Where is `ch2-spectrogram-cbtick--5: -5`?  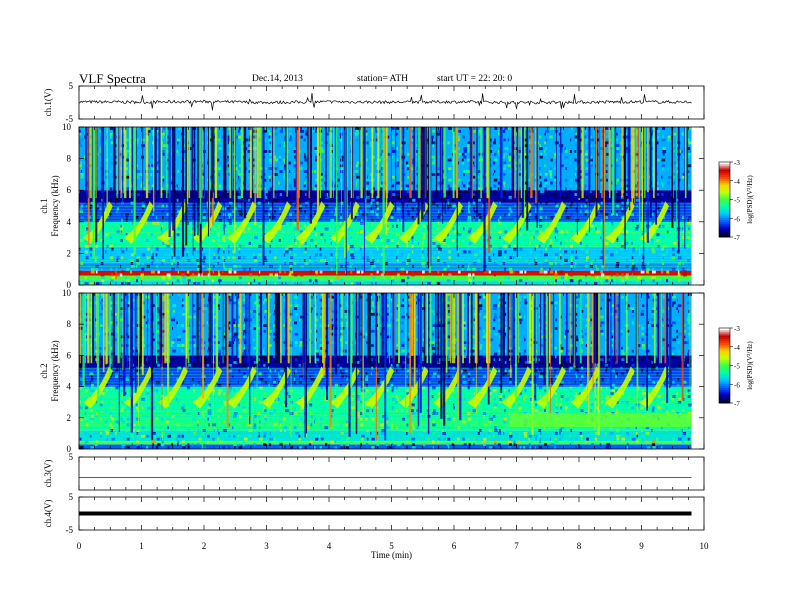 ch2-spectrogram-cbtick--5: -5 is located at coordinates (737, 367).